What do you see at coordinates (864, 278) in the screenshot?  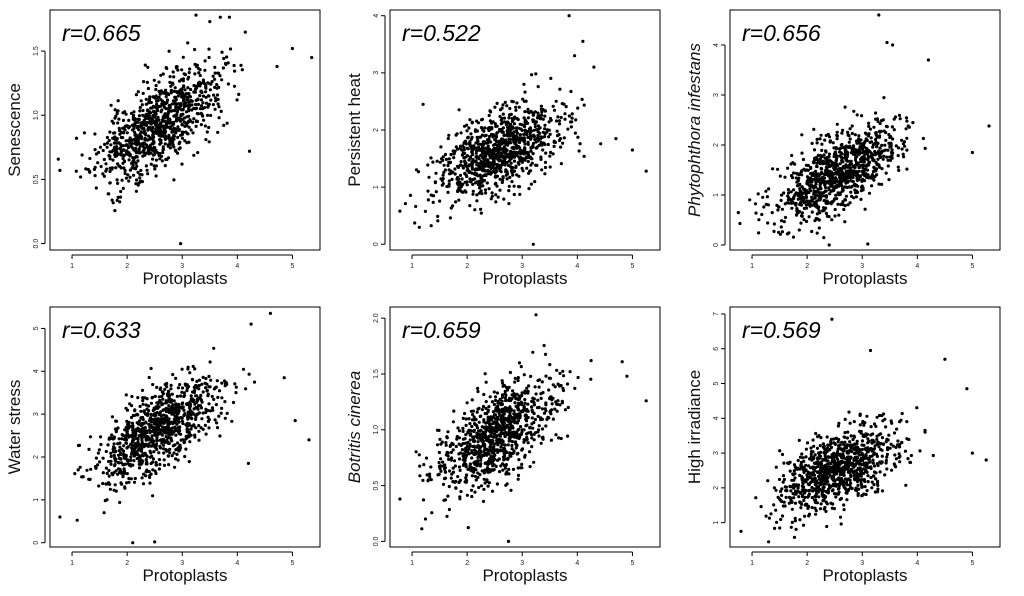 I see `x-axis-label: Protoplasts` at bounding box center [864, 278].